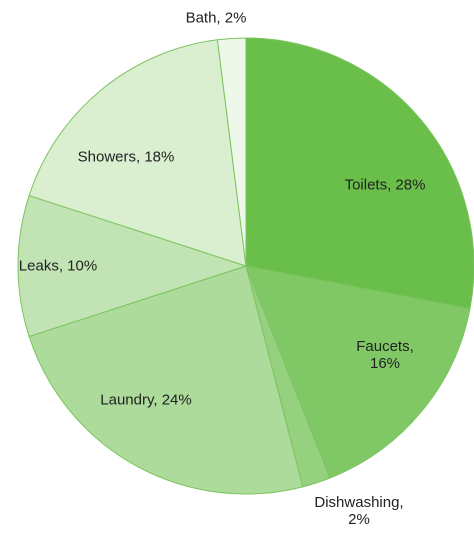  I want to click on data-label: Leaks, 10%, so click(58, 266).